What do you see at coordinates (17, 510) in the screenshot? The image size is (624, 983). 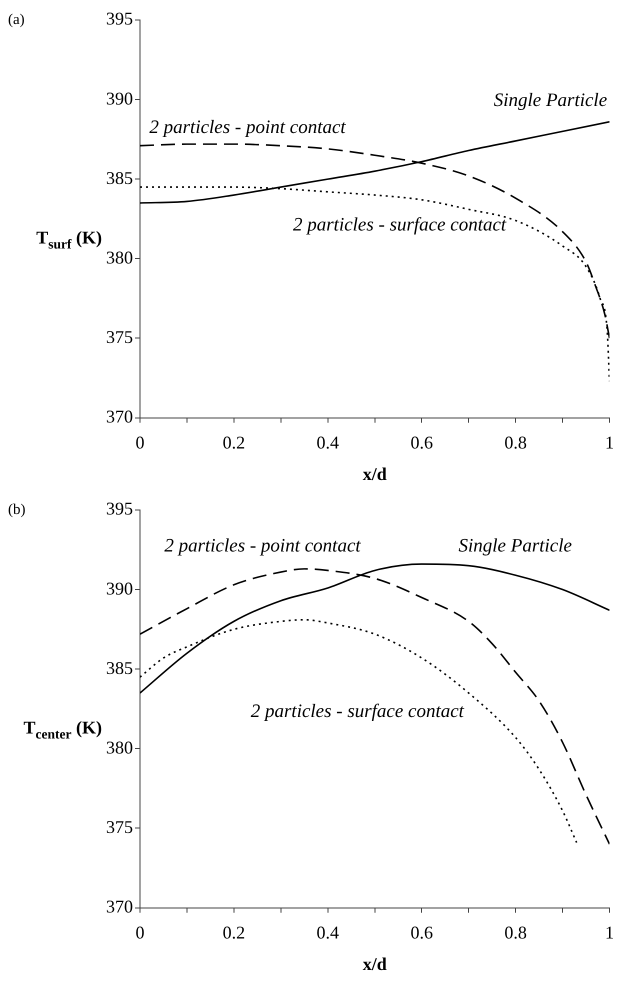 I see `text: (b)` at bounding box center [17, 510].